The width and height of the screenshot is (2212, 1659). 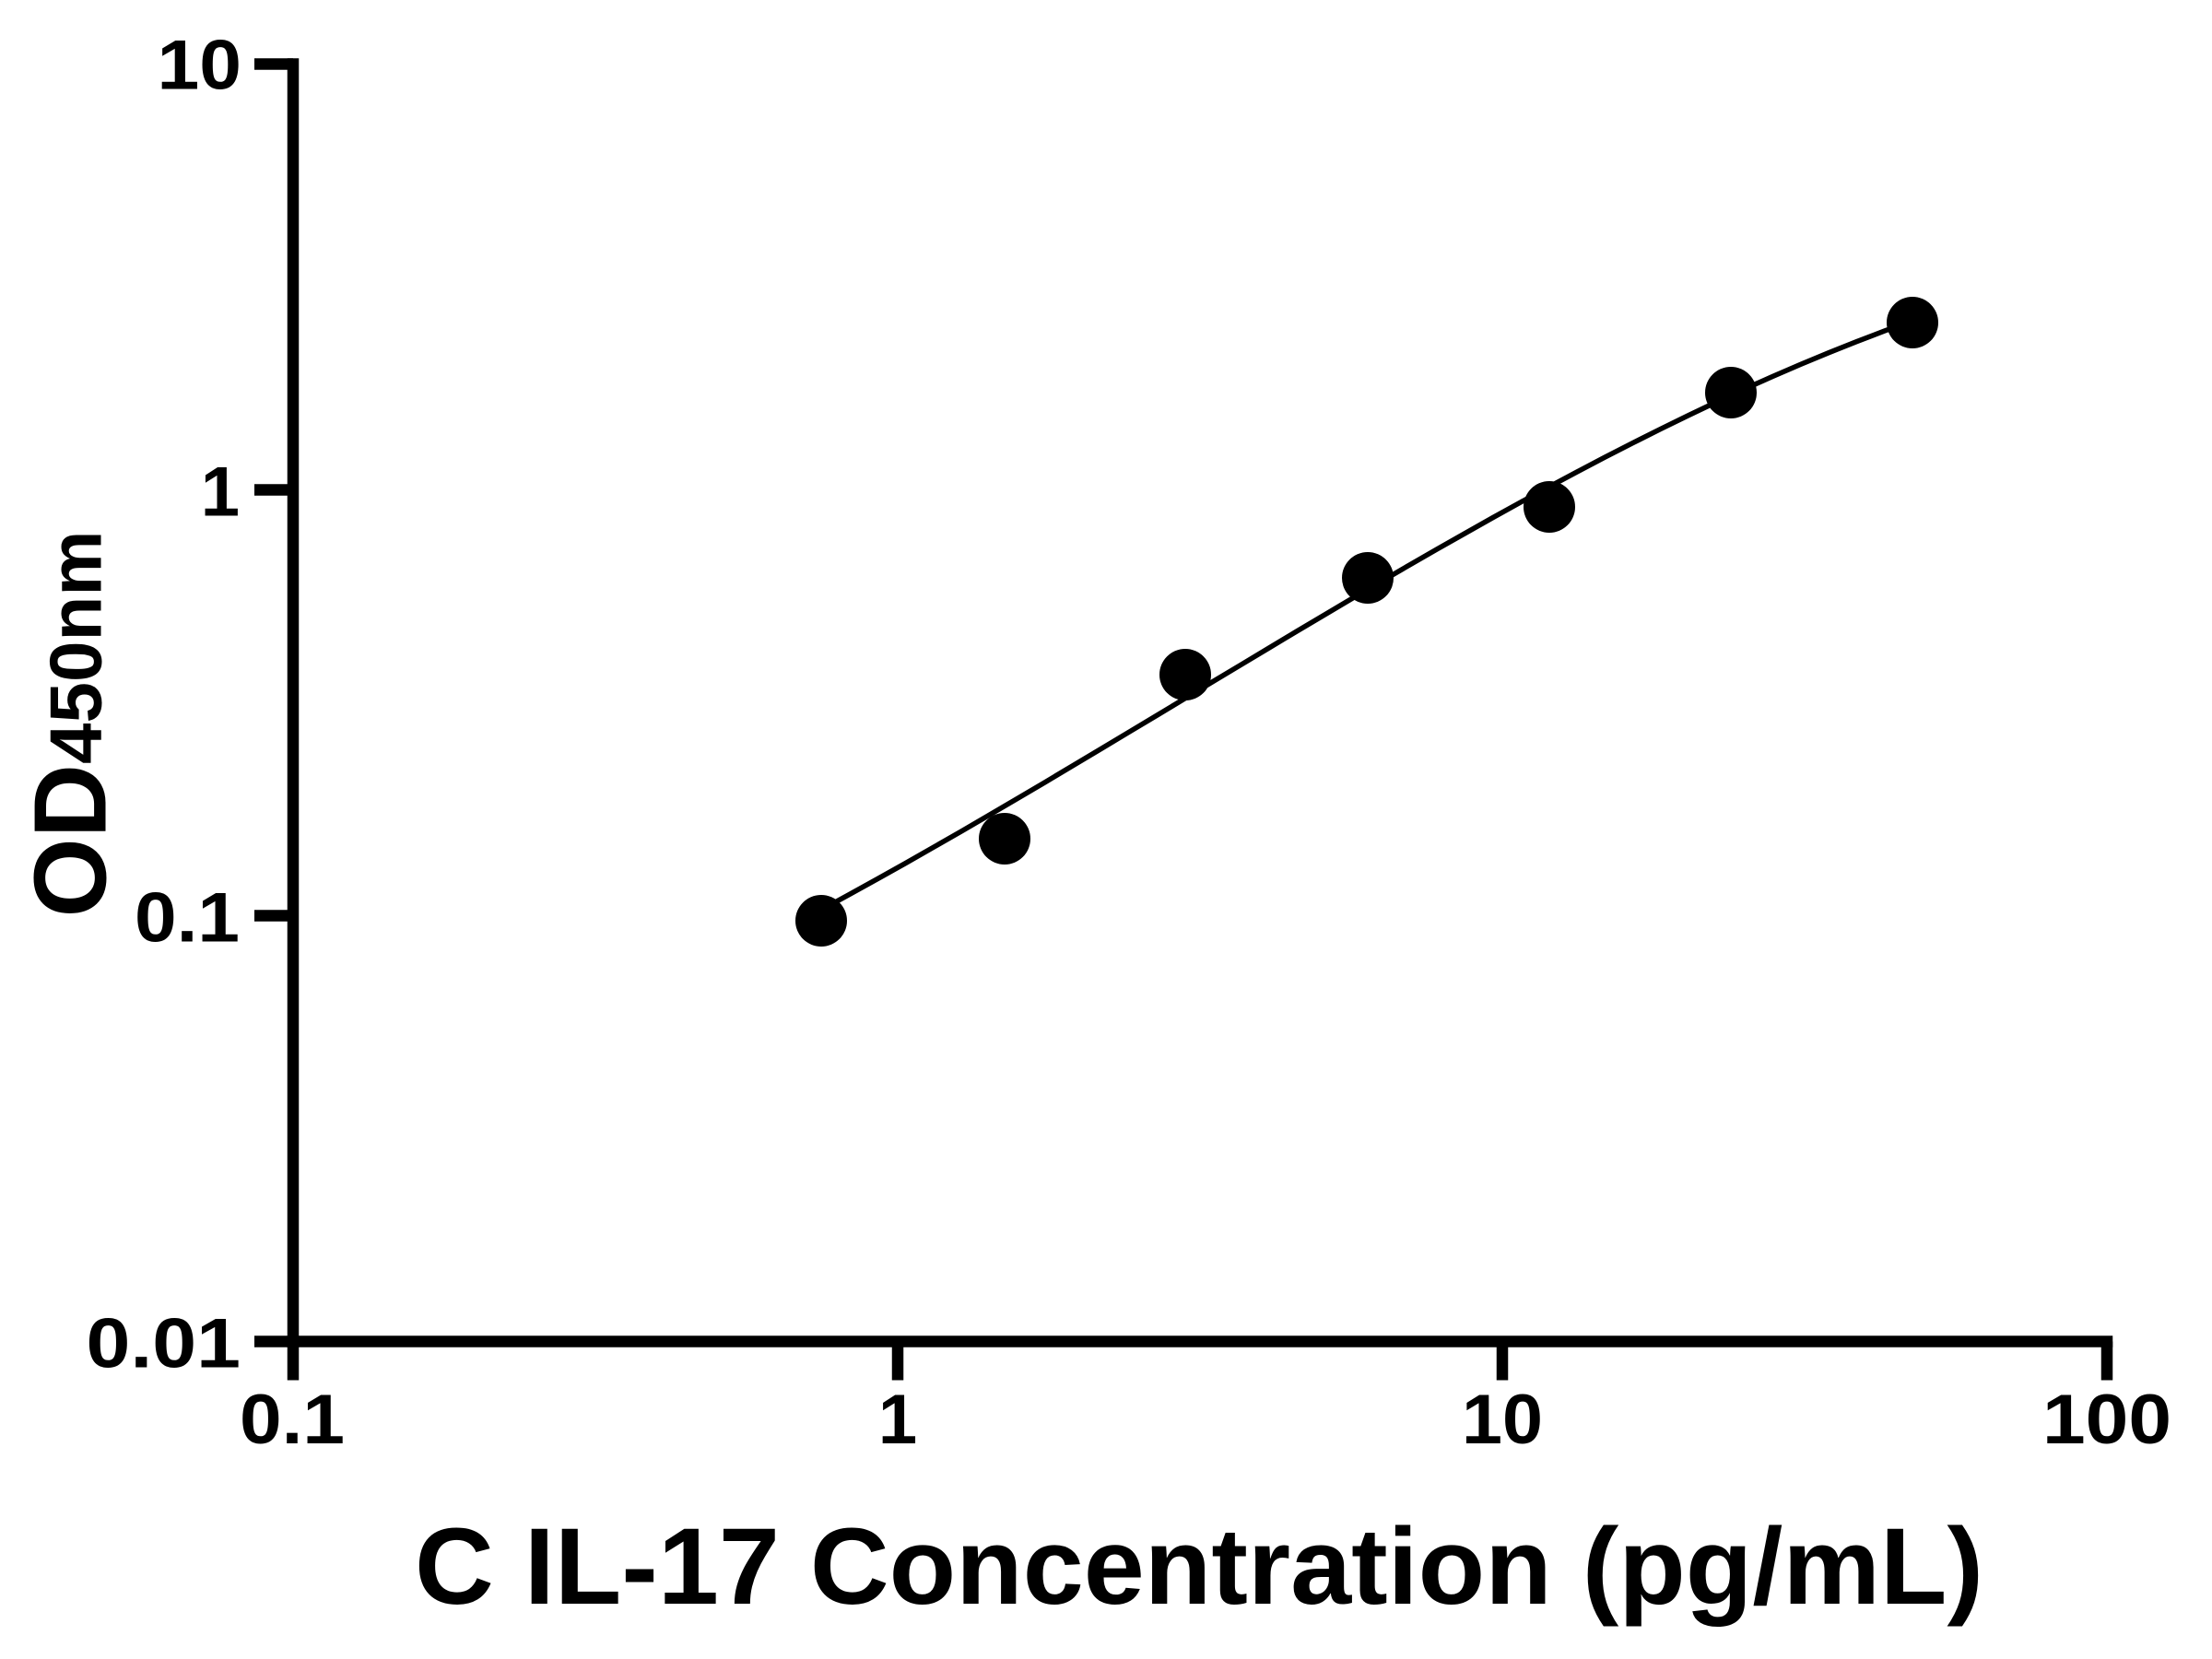 I want to click on svg-text: C IL-17 Concentration (pg/mL), so click(x=1199, y=1567).